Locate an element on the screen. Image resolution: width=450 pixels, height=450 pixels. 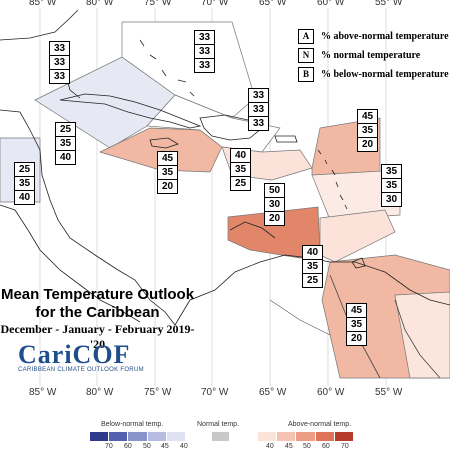
prob-box-bahamas: 33 33 33 is located at coordinates (204, 51).